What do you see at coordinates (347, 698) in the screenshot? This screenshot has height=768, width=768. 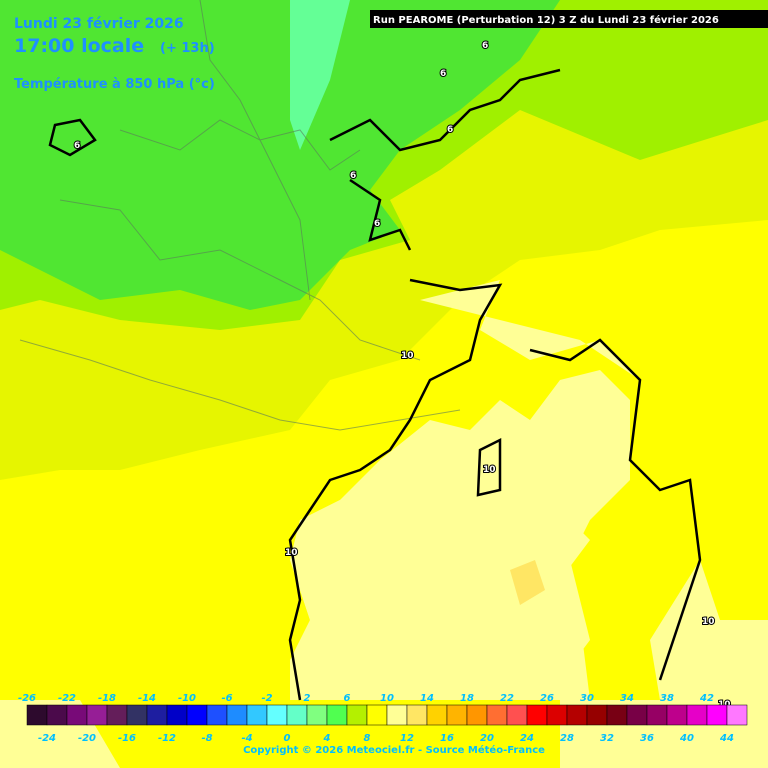 I see `scale-label-top: 6` at bounding box center [347, 698].